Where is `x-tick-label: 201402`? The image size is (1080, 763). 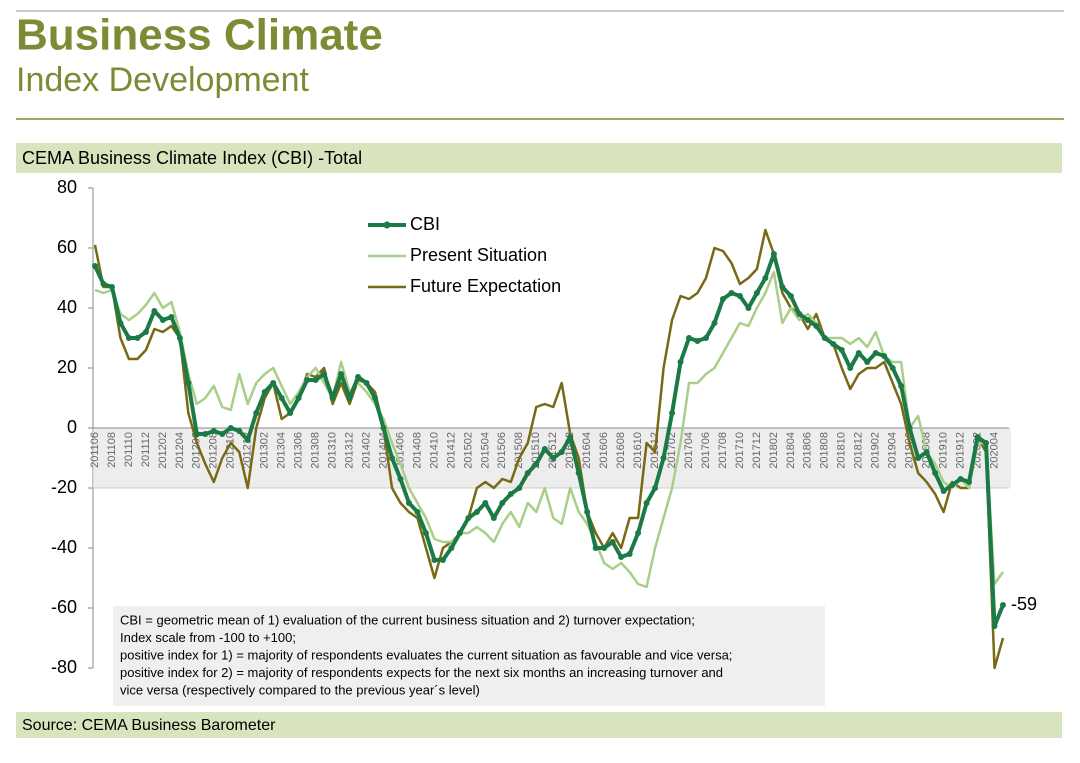 x-tick-label: 201402 is located at coordinates (366, 450).